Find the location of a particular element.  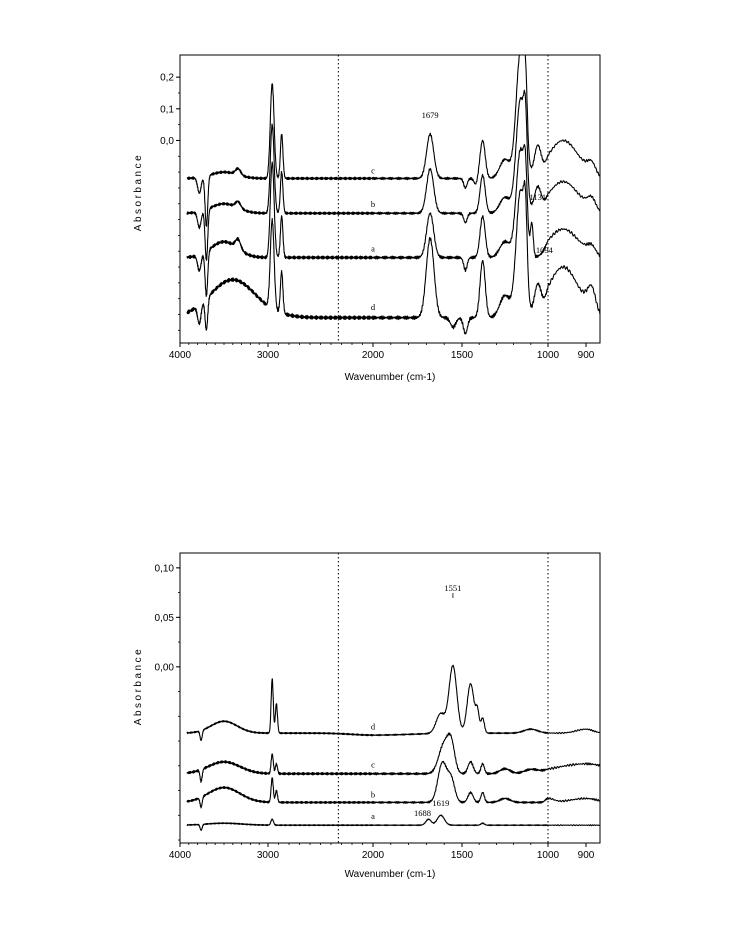

y-axis-ticks: 0,2 0,1 0,0 is located at coordinates (170, 202).